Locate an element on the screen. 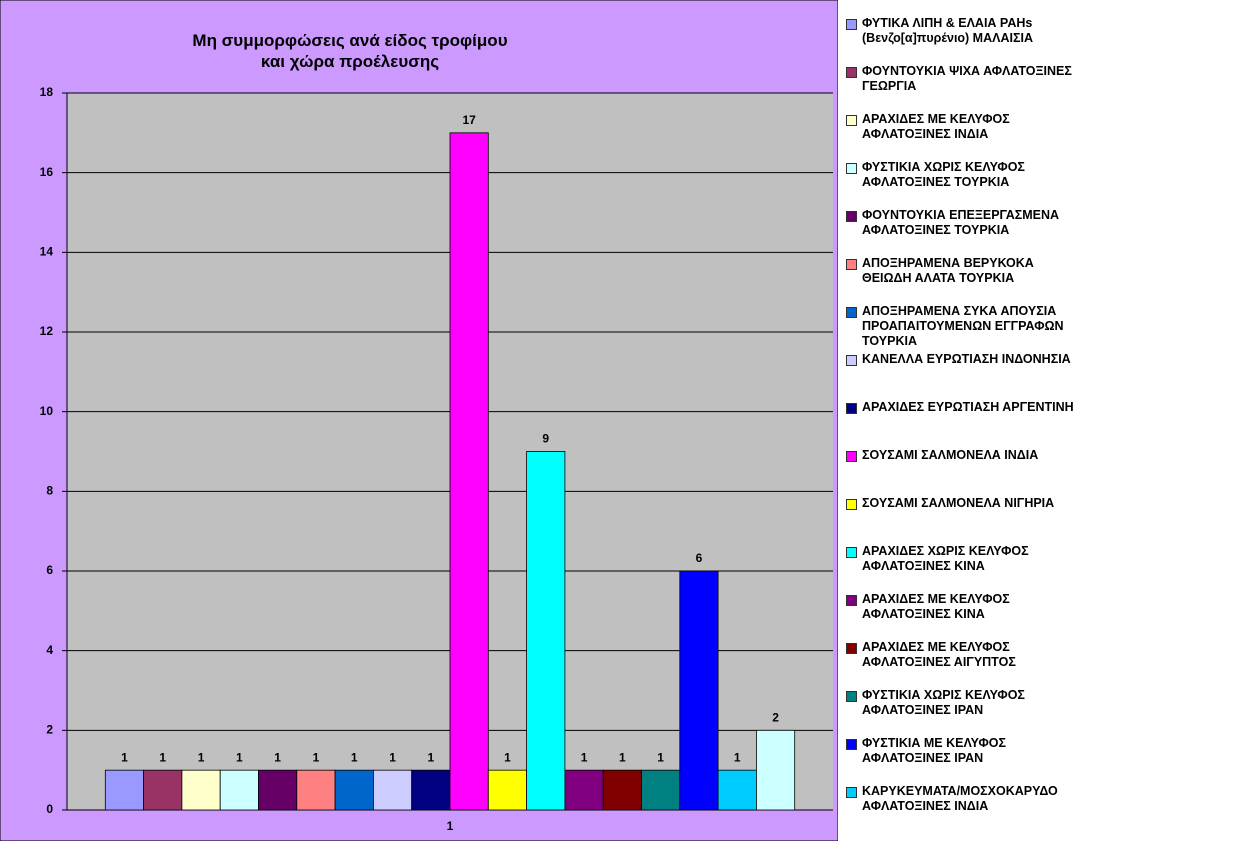 This screenshot has height=841, width=1243. legend-label: ΦΥΣΤΙΚΙΑ ΧΩΡΙΣ ΚΕΛΥΦΟΣ ΑΦΛΑΤΟΞΙΝΕΣ ΙΡΑΝ is located at coordinates (943, 702).